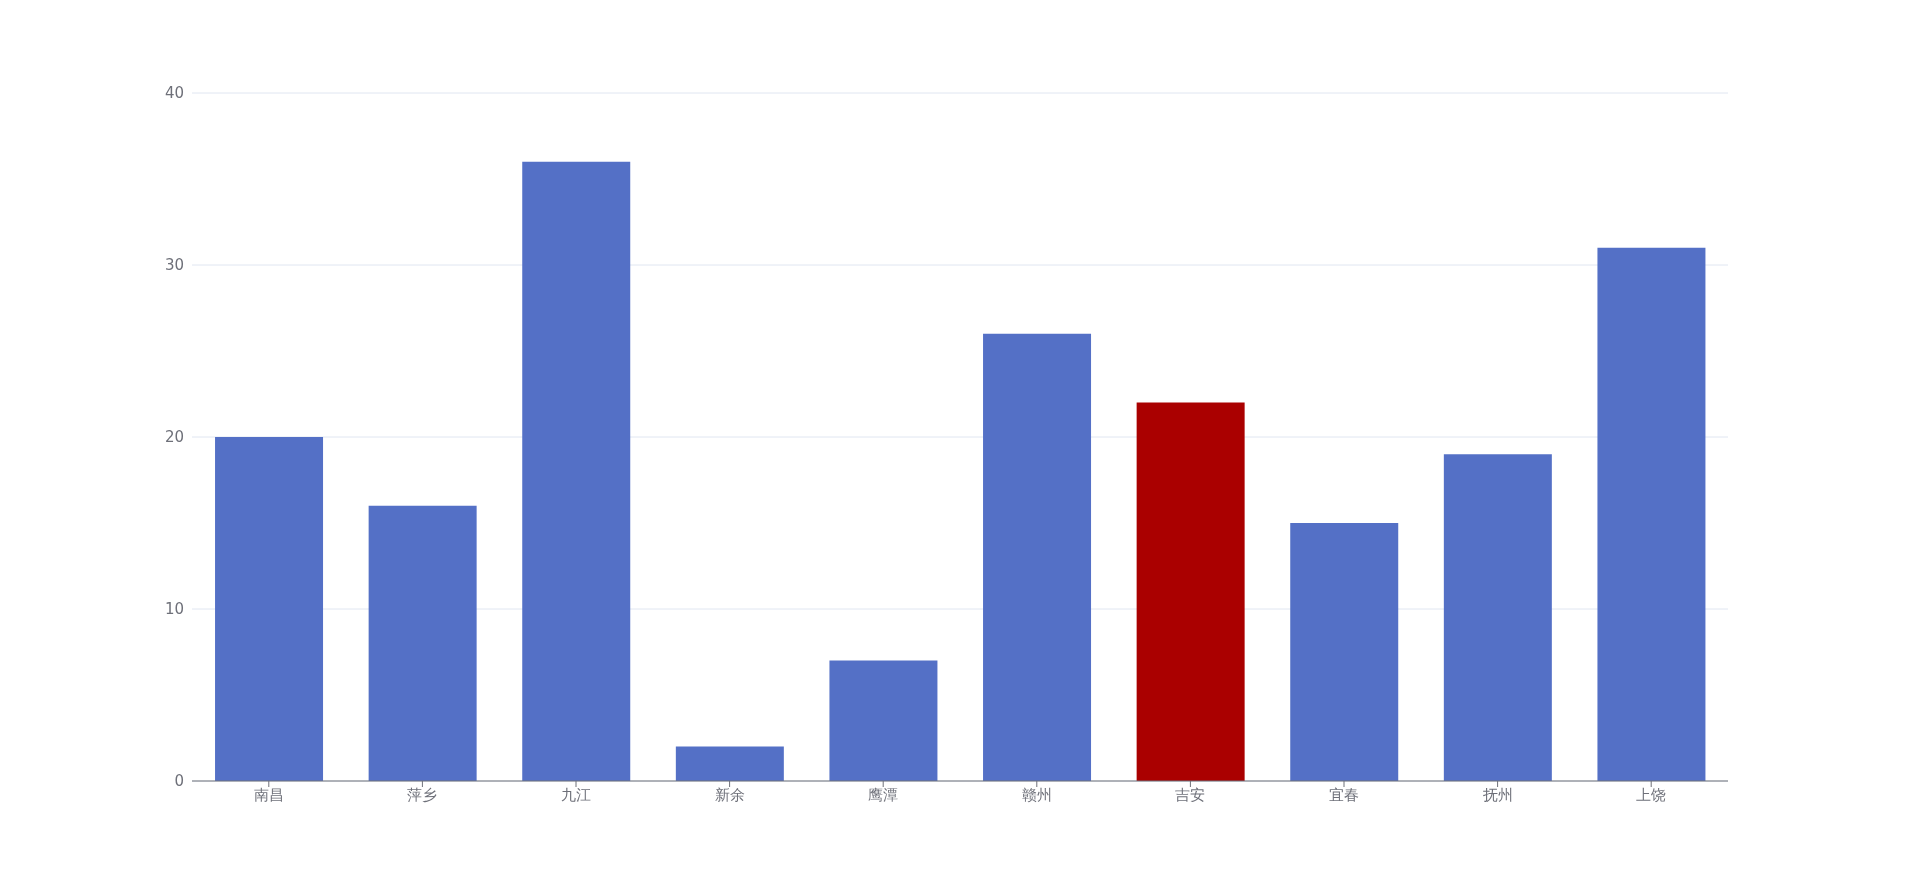 The image size is (1920, 892). What do you see at coordinates (268, 794) in the screenshot?
I see `x-tick-label: 南昌` at bounding box center [268, 794].